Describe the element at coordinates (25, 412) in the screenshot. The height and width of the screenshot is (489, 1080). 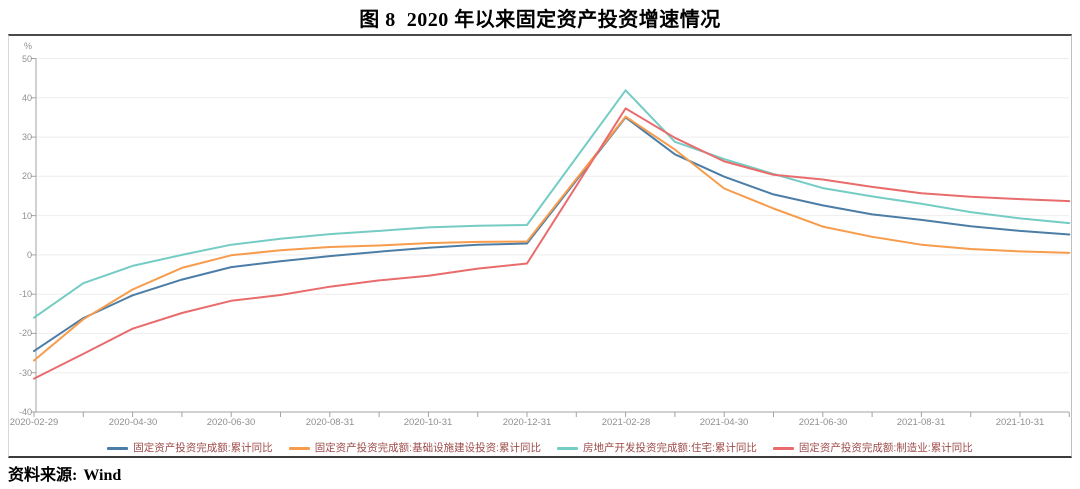
I see `y-axis-label: -40` at that location.